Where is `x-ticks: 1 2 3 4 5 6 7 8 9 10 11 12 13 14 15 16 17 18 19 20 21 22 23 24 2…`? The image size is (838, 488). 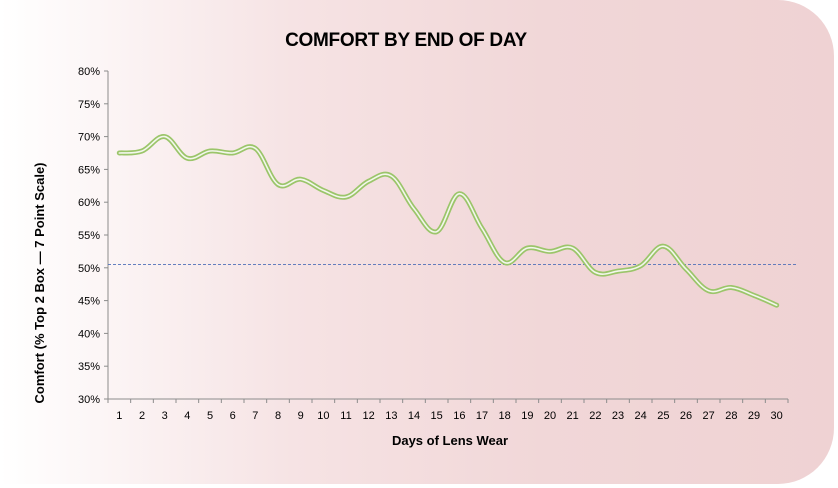
x-ticks: 1 2 3 4 5 6 7 8 9 10 11 12 13 14 15 16 17 18 19 20 21 22 23 24 2… is located at coordinates (448, 410).